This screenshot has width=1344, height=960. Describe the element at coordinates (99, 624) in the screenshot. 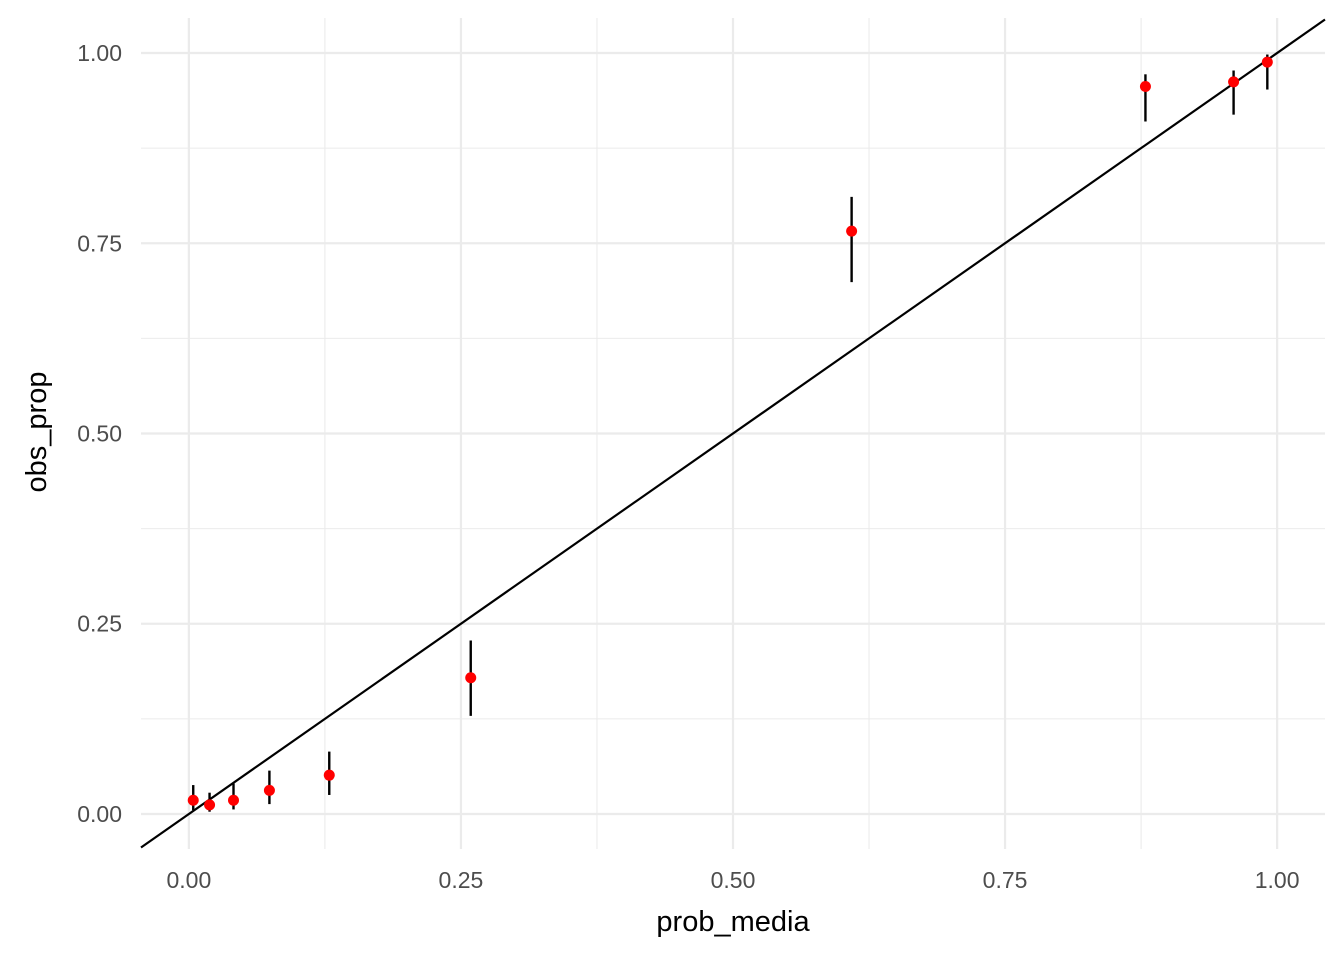

I see `y-tick-label: 0.25` at that location.